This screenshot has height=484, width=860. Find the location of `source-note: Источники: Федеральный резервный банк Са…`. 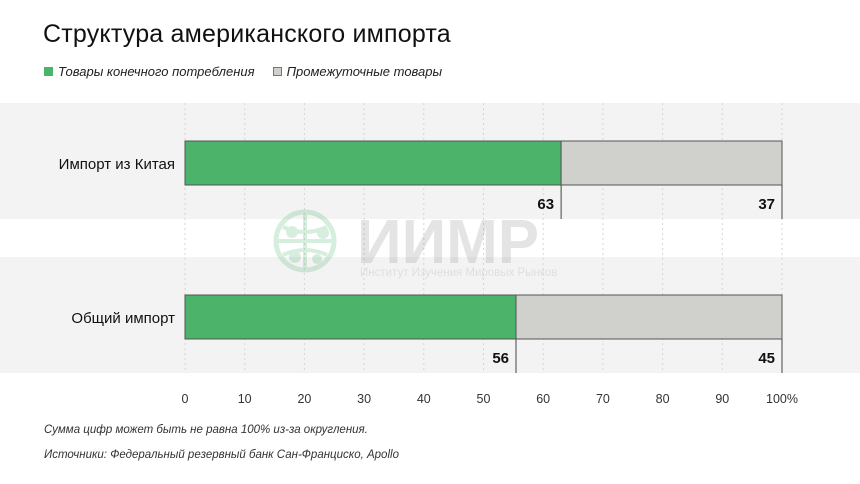

source-note: Источники: Федеральный резервный банк Са… is located at coordinates (221, 455).